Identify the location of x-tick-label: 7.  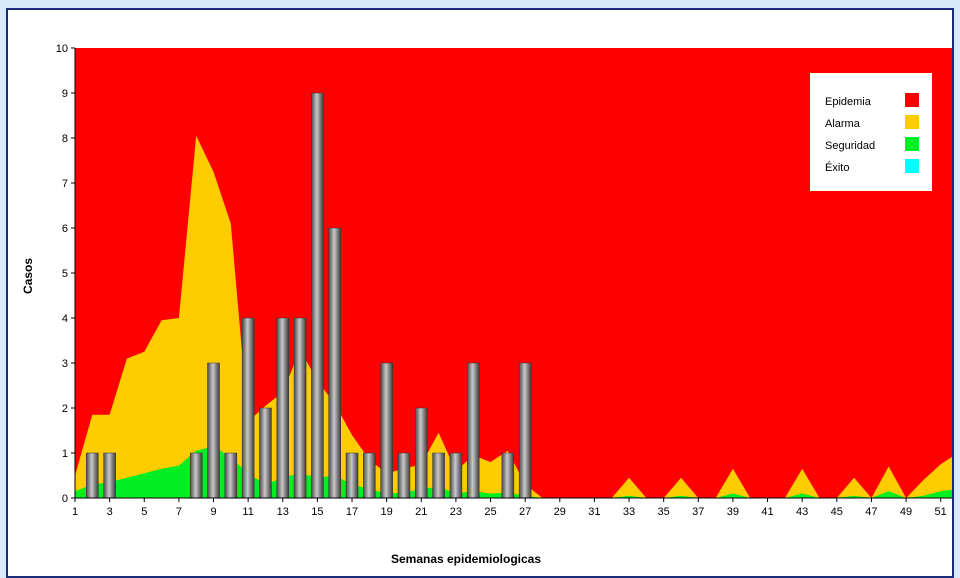
(179, 512).